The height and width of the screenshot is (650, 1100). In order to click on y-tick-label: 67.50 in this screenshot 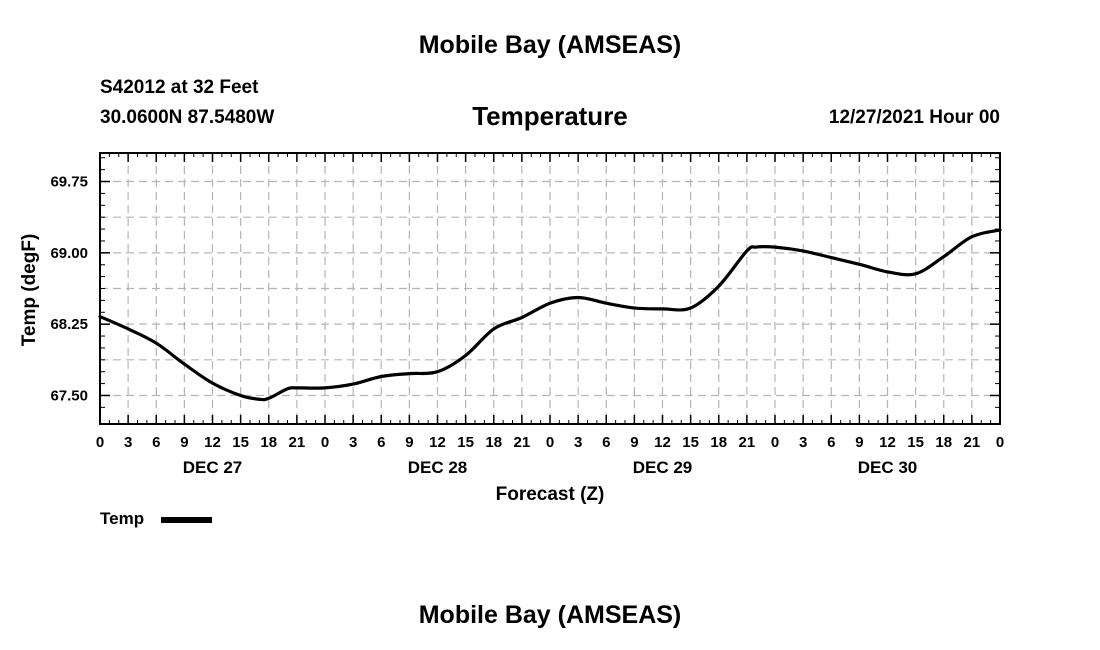, I will do `click(69, 395)`.